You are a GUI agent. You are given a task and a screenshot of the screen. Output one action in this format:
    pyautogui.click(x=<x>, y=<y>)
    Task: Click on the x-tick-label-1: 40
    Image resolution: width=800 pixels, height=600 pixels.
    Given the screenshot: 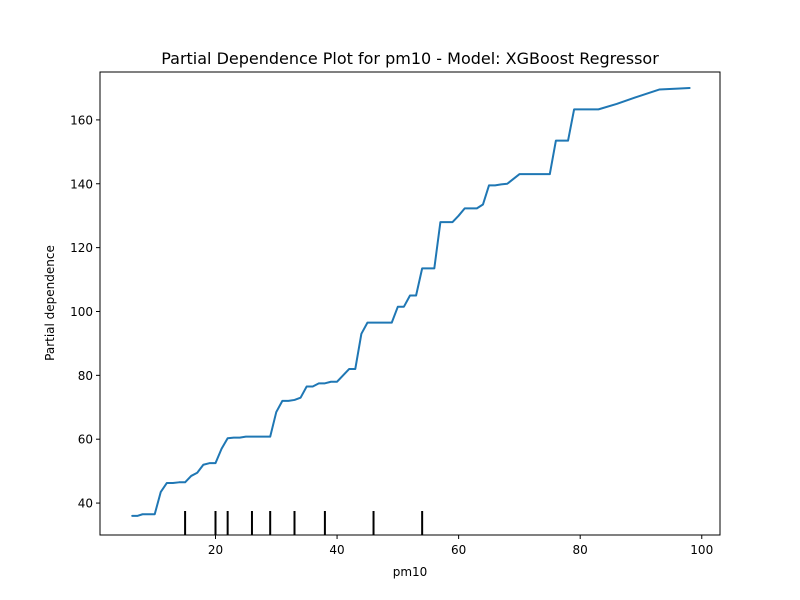 What is the action you would take?
    pyautogui.click(x=336, y=550)
    